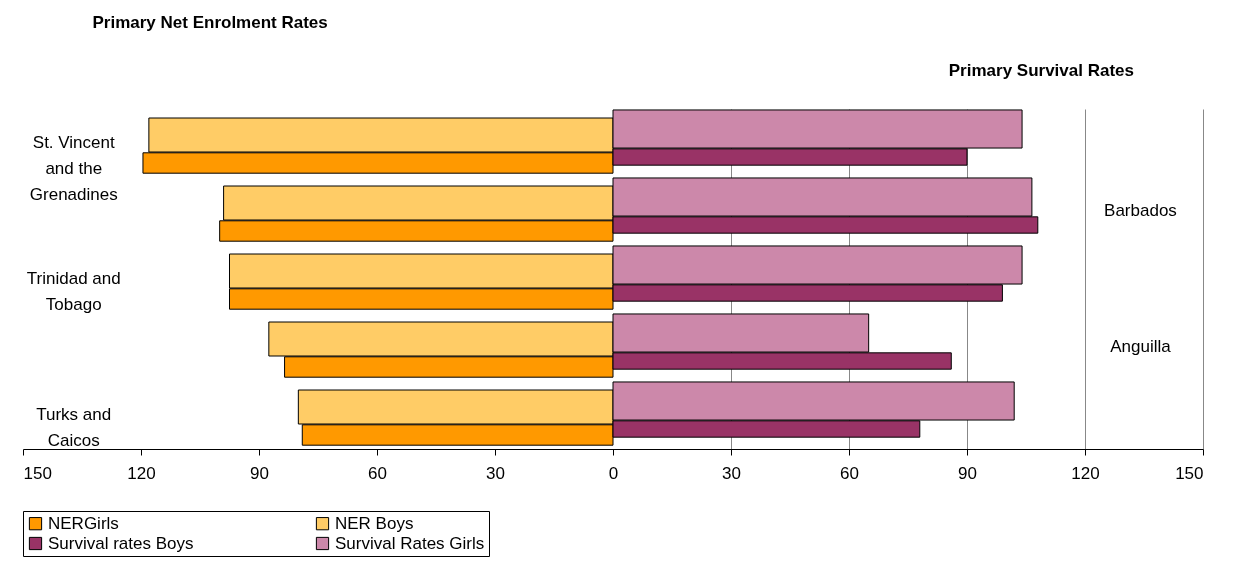  What do you see at coordinates (74, 427) in the screenshot?
I see `y-tick-label: Turks and Caicos` at bounding box center [74, 427].